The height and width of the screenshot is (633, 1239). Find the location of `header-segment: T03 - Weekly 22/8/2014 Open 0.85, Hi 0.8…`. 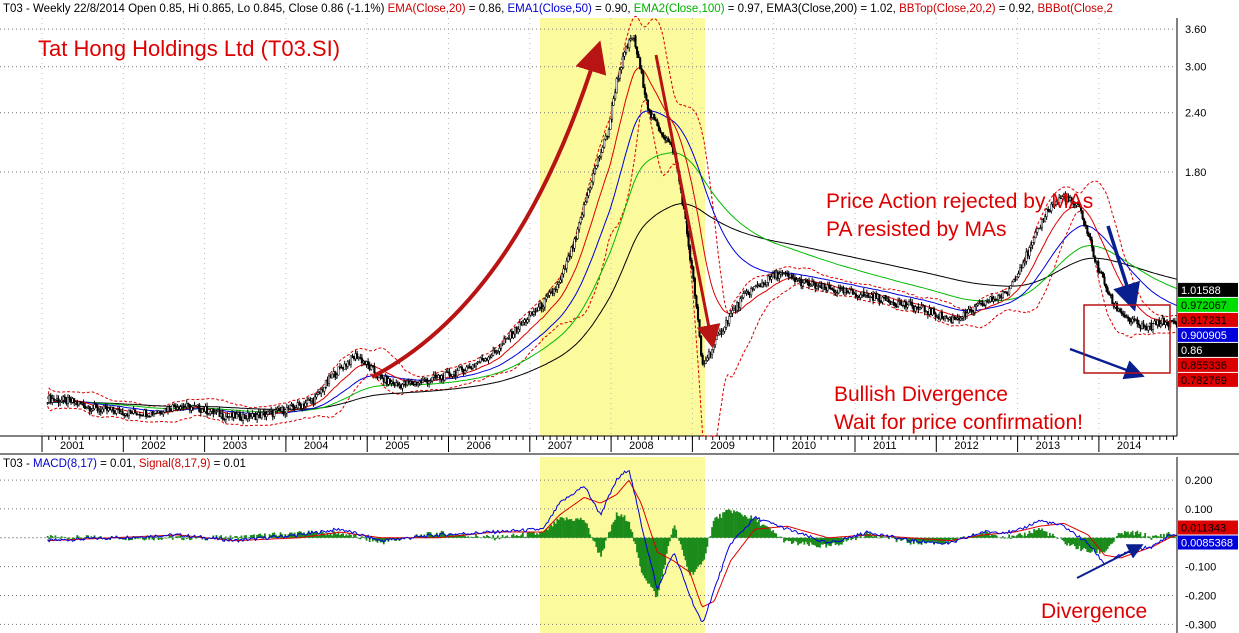

header-segment: T03 - Weekly 22/8/2014 Open 0.85, Hi 0.8… is located at coordinates (195, 9).